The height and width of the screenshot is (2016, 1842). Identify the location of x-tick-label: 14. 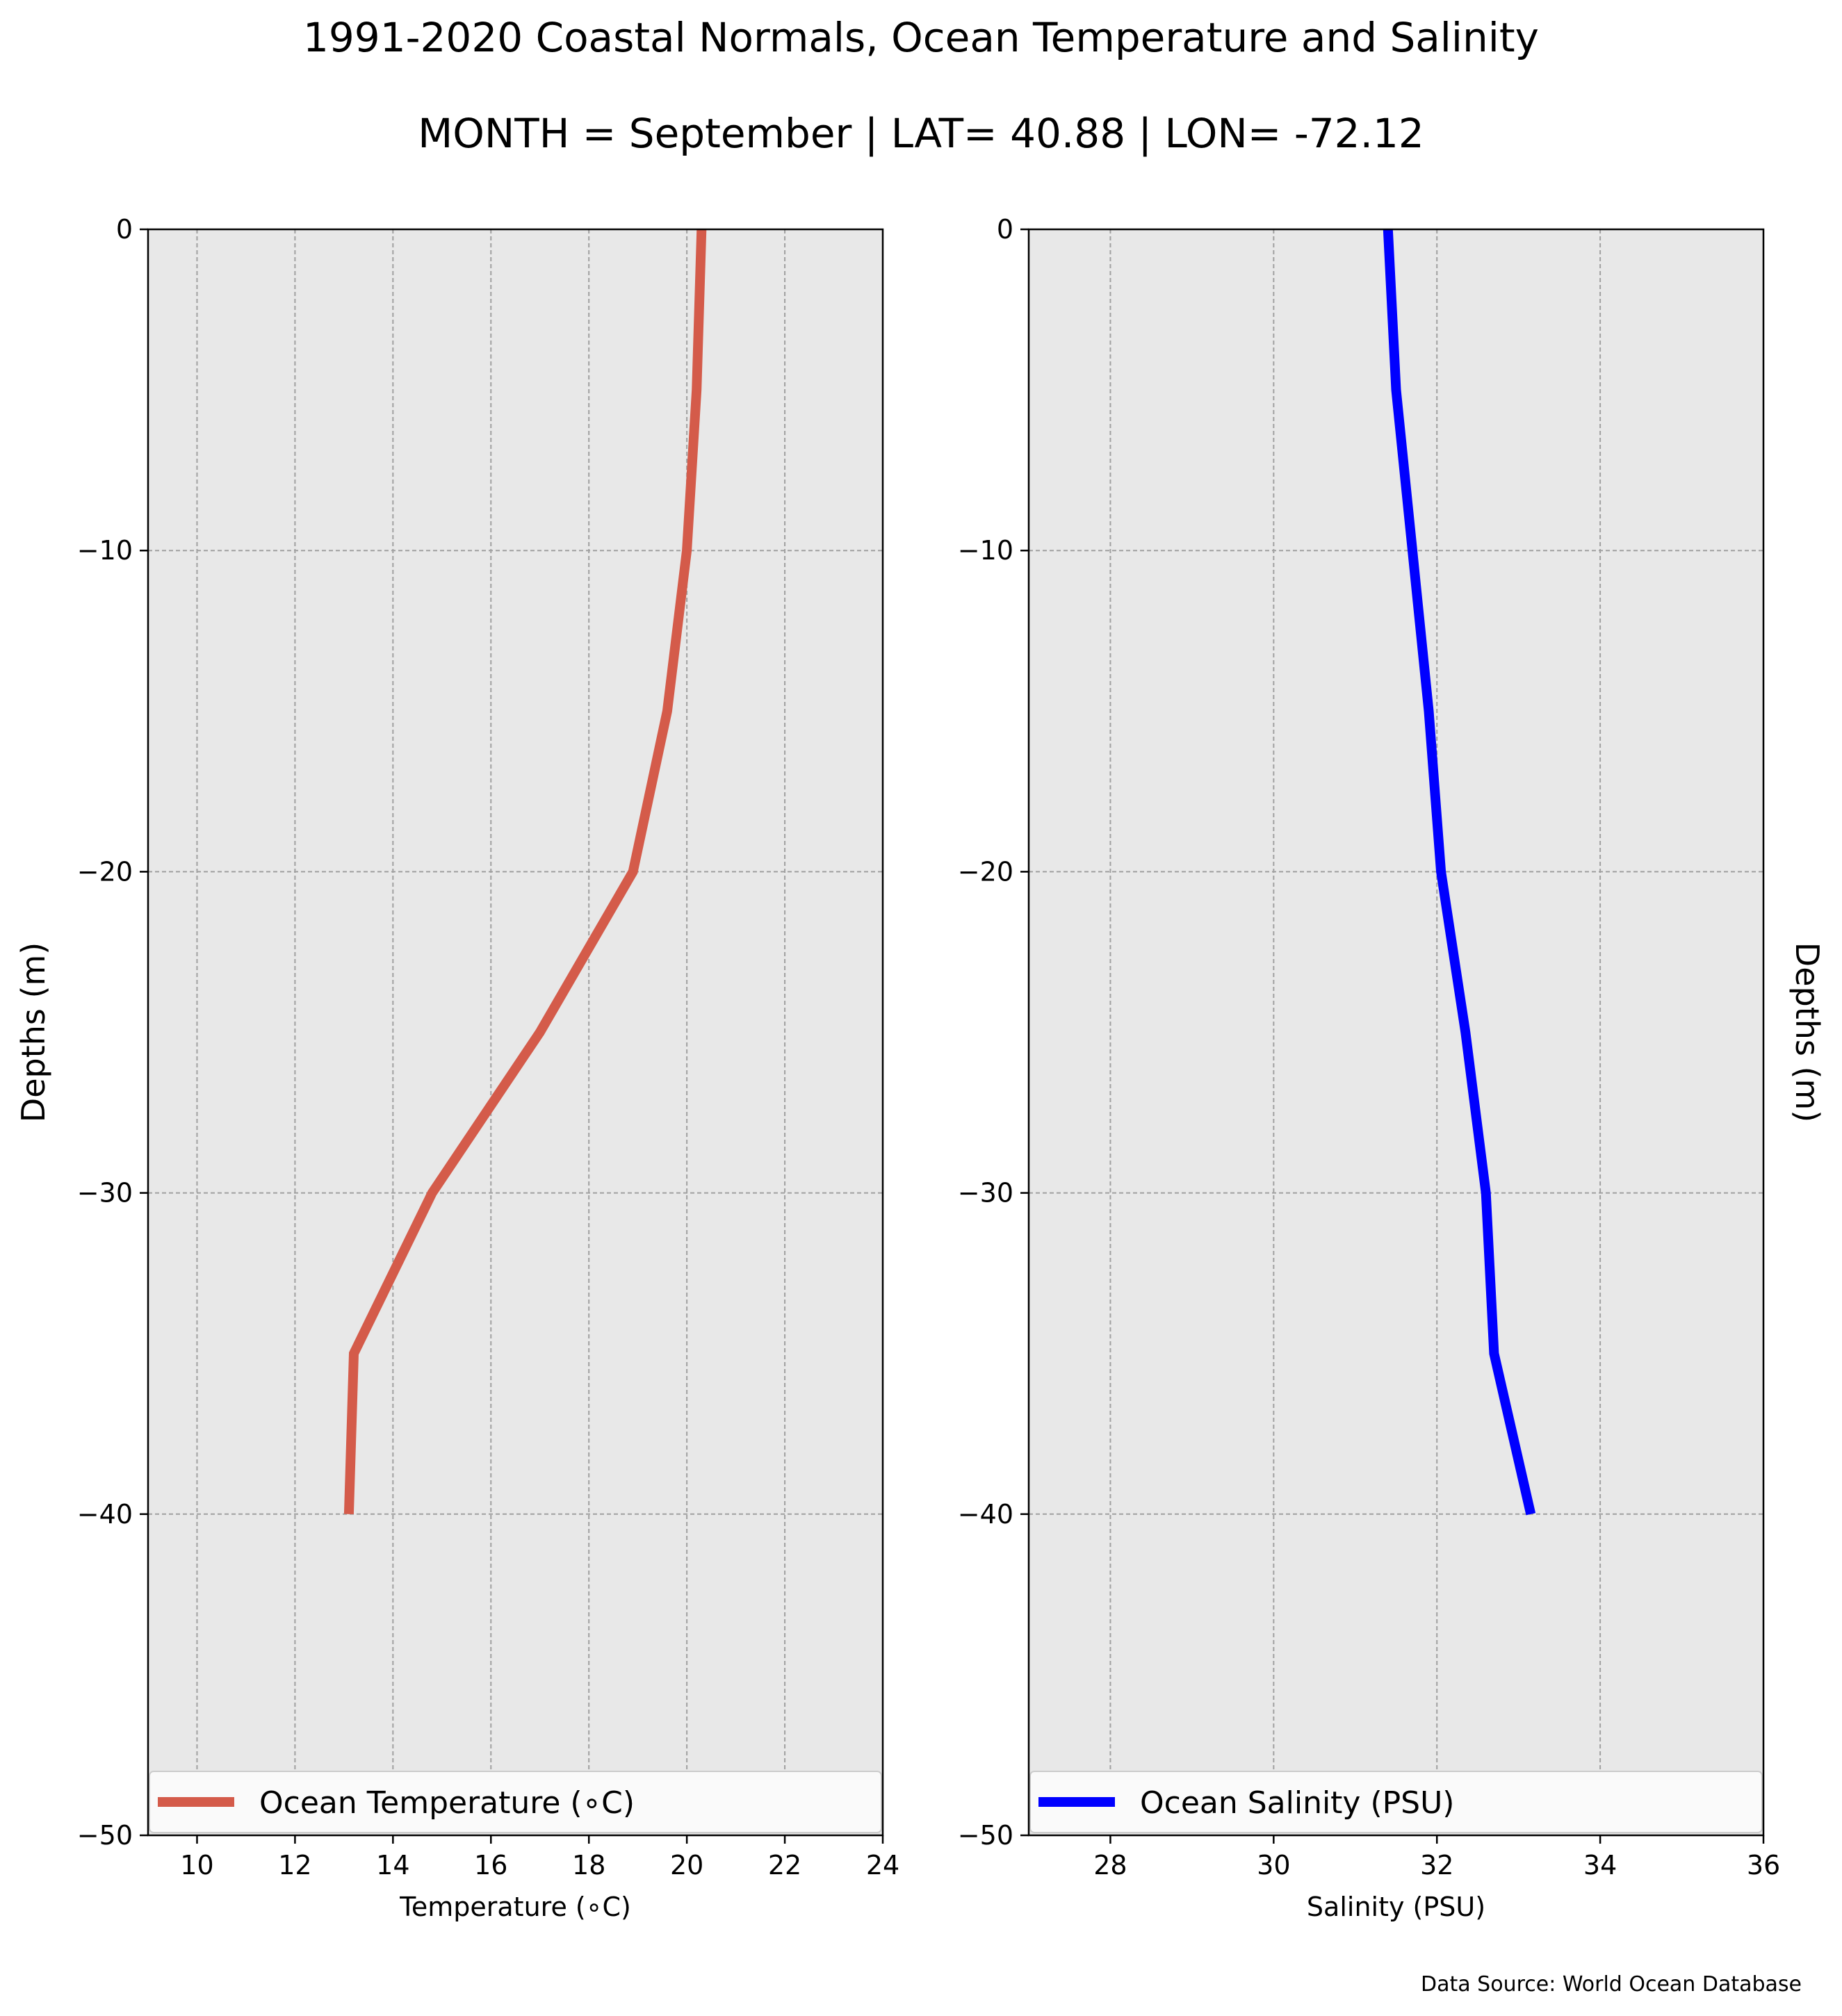
(392, 1865).